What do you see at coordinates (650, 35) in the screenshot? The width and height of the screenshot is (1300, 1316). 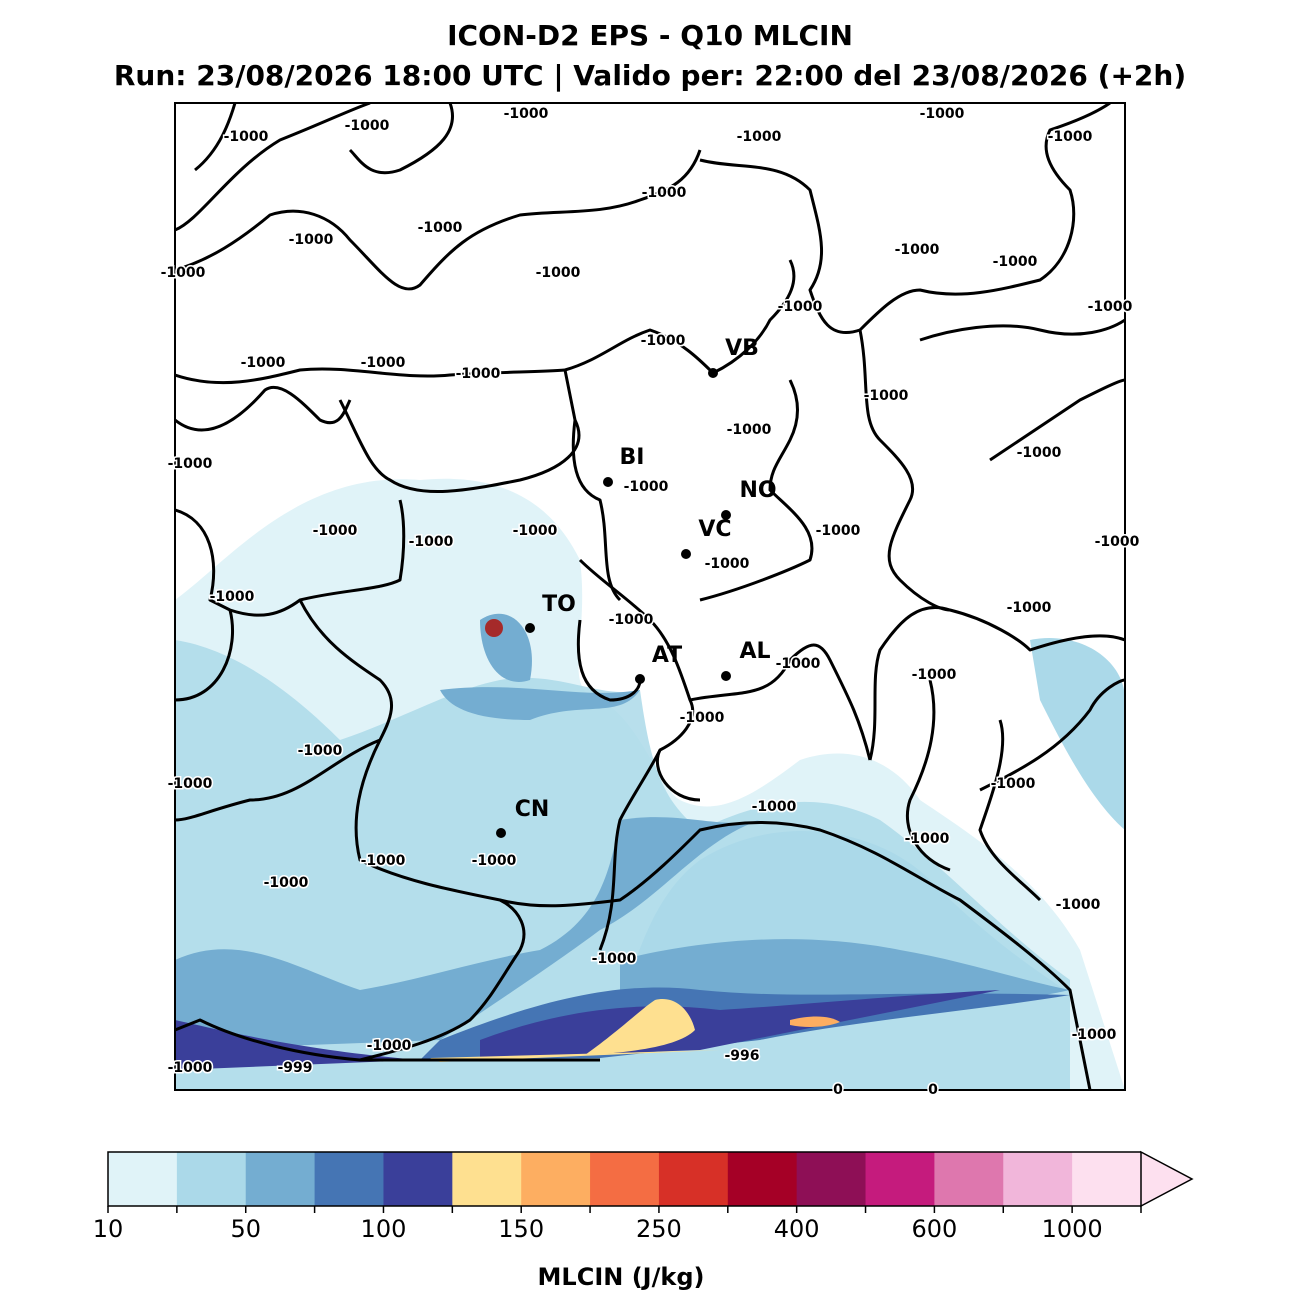 I see `title: ICON-D2 EPS - Q10 MLCIN` at bounding box center [650, 35].